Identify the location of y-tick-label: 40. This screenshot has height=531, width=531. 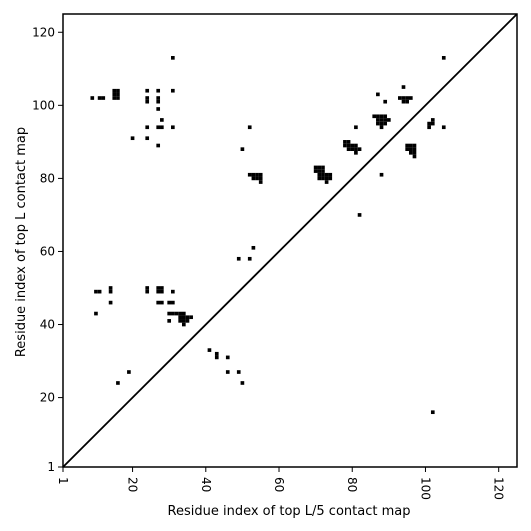
(47, 325).